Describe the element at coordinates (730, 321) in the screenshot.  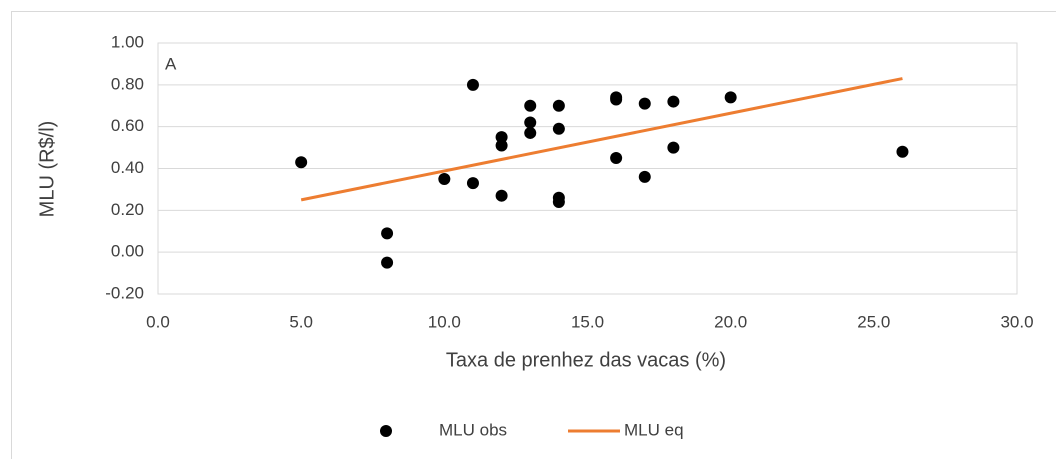
I see `x-tick-label: 20.0` at that location.